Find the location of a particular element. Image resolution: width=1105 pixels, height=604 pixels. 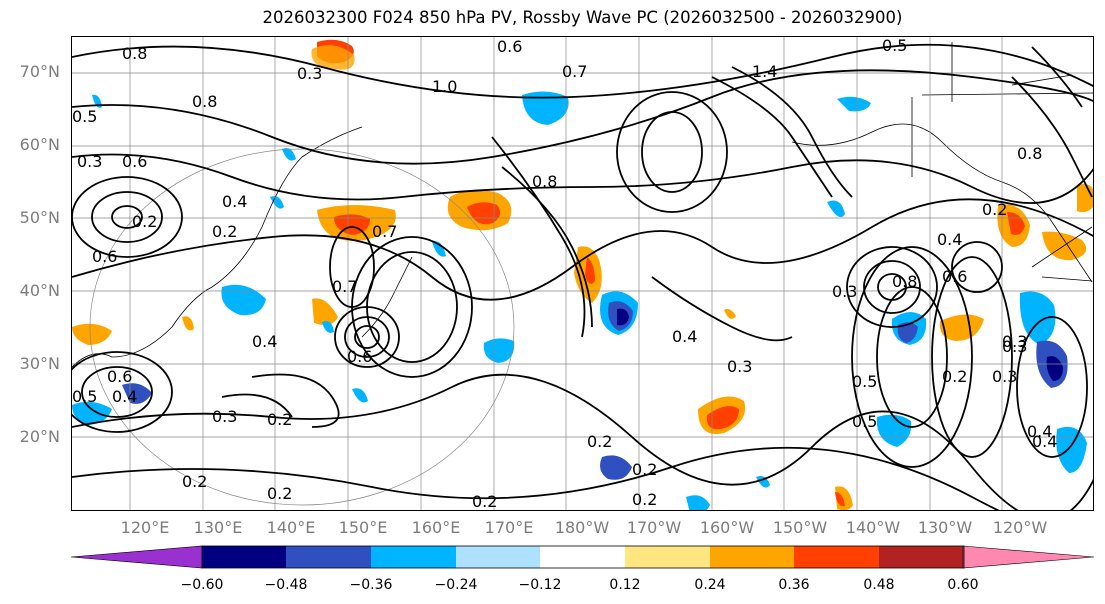

contour-label: 1.4 is located at coordinates (764, 71).